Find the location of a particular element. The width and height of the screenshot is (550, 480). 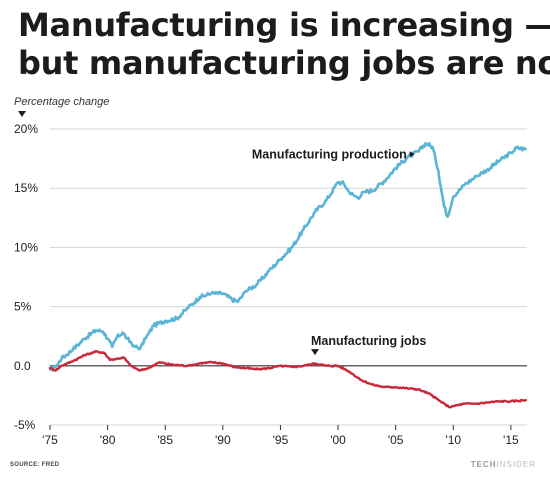

y-tick-label: 0.0 is located at coordinates (22, 366).